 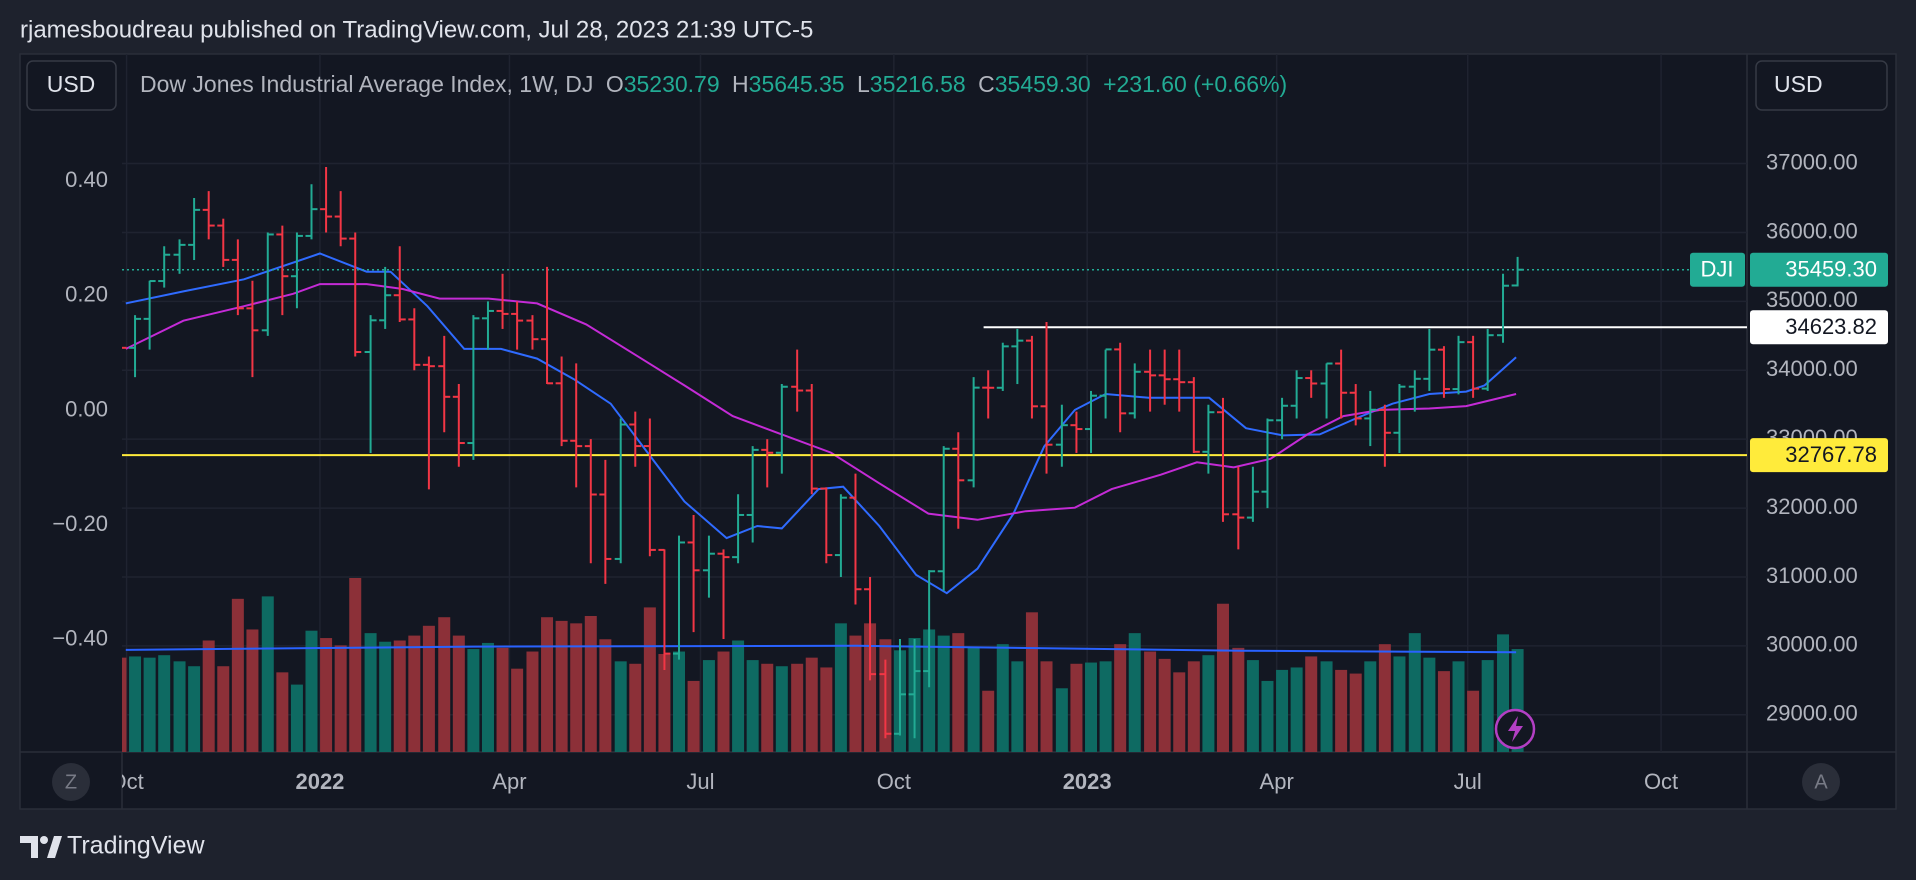 I want to click on auto-button, so click(x=1821, y=782).